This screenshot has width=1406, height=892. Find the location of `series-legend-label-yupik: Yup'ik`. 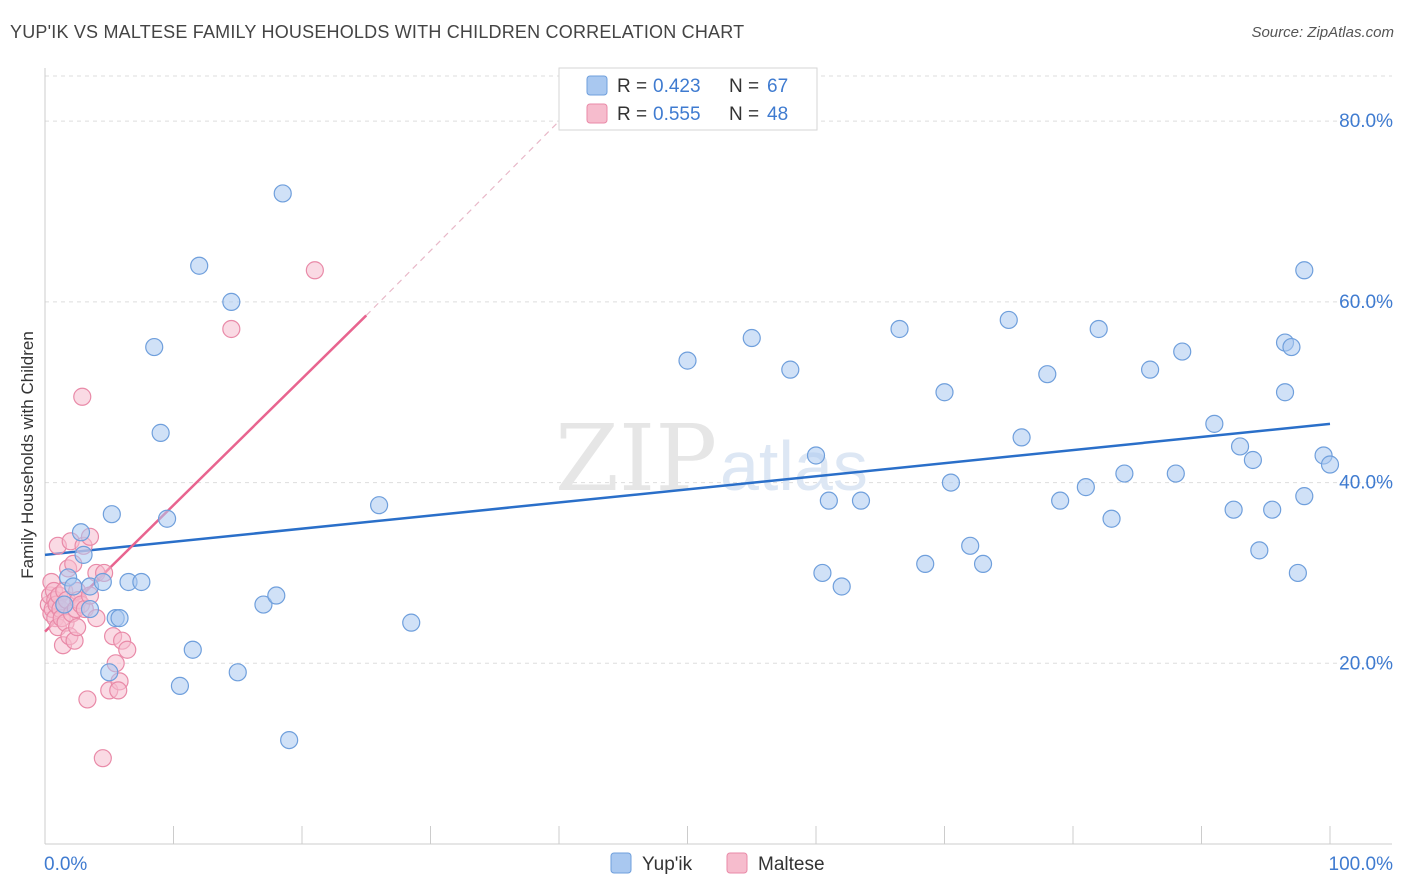

series-legend-label-yupik: Yup'ik is located at coordinates (667, 864).